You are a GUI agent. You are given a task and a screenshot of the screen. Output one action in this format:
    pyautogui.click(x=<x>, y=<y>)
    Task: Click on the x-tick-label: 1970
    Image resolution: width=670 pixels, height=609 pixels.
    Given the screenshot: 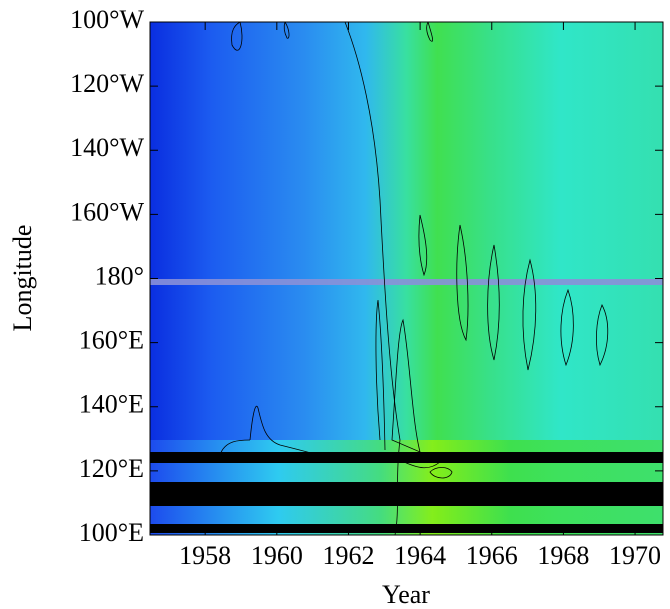 What is the action you would take?
    pyautogui.click(x=635, y=555)
    